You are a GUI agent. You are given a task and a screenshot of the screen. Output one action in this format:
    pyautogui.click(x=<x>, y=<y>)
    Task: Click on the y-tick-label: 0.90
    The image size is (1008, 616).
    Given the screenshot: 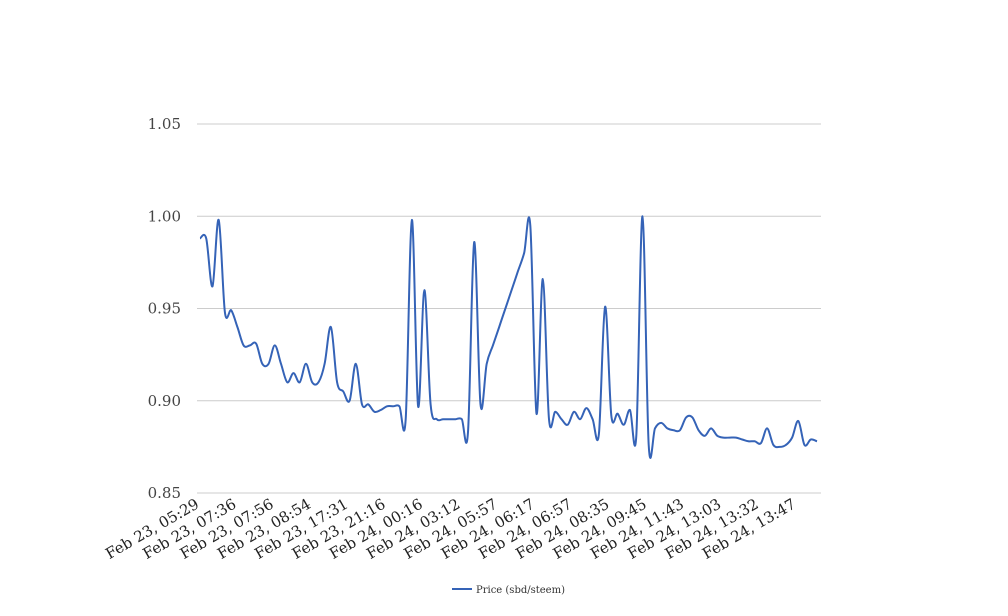 What is the action you would take?
    pyautogui.click(x=164, y=401)
    